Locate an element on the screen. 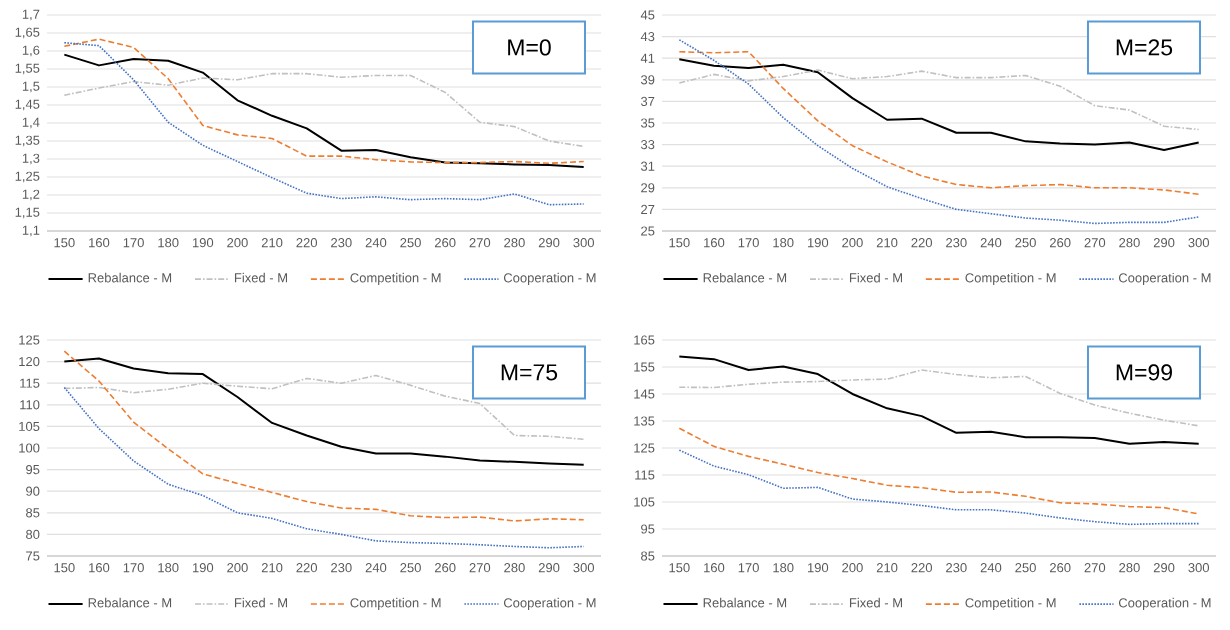 The height and width of the screenshot is (630, 1230). y-tick-label: 41 is located at coordinates (647, 58).